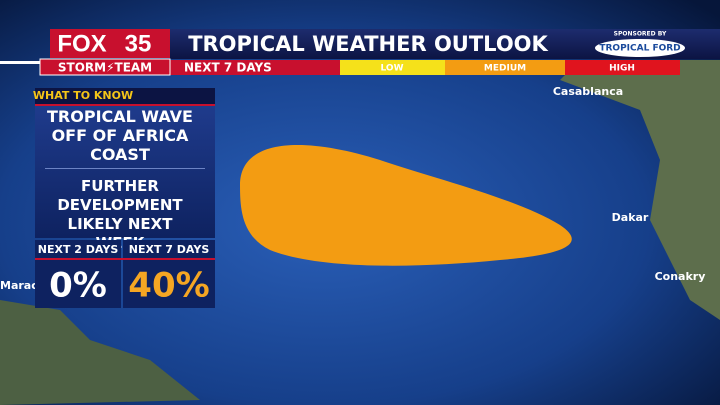 Image resolution: width=720 pixels, height=405 pixels. I want to click on scale-label: MEDIUM, so click(505, 69).